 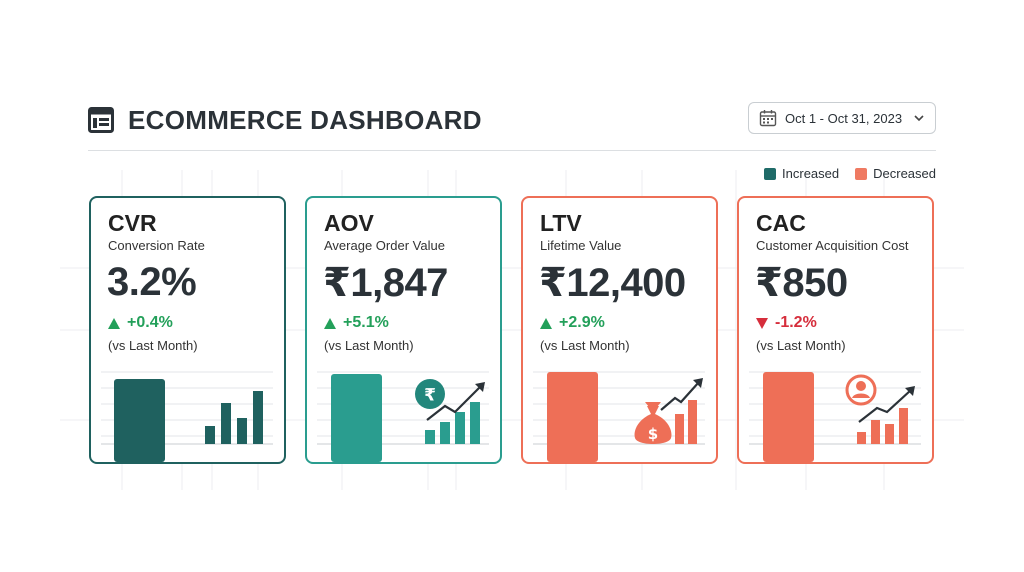 I want to click on kpi-full-name: Lifetime Value, so click(x=581, y=245).